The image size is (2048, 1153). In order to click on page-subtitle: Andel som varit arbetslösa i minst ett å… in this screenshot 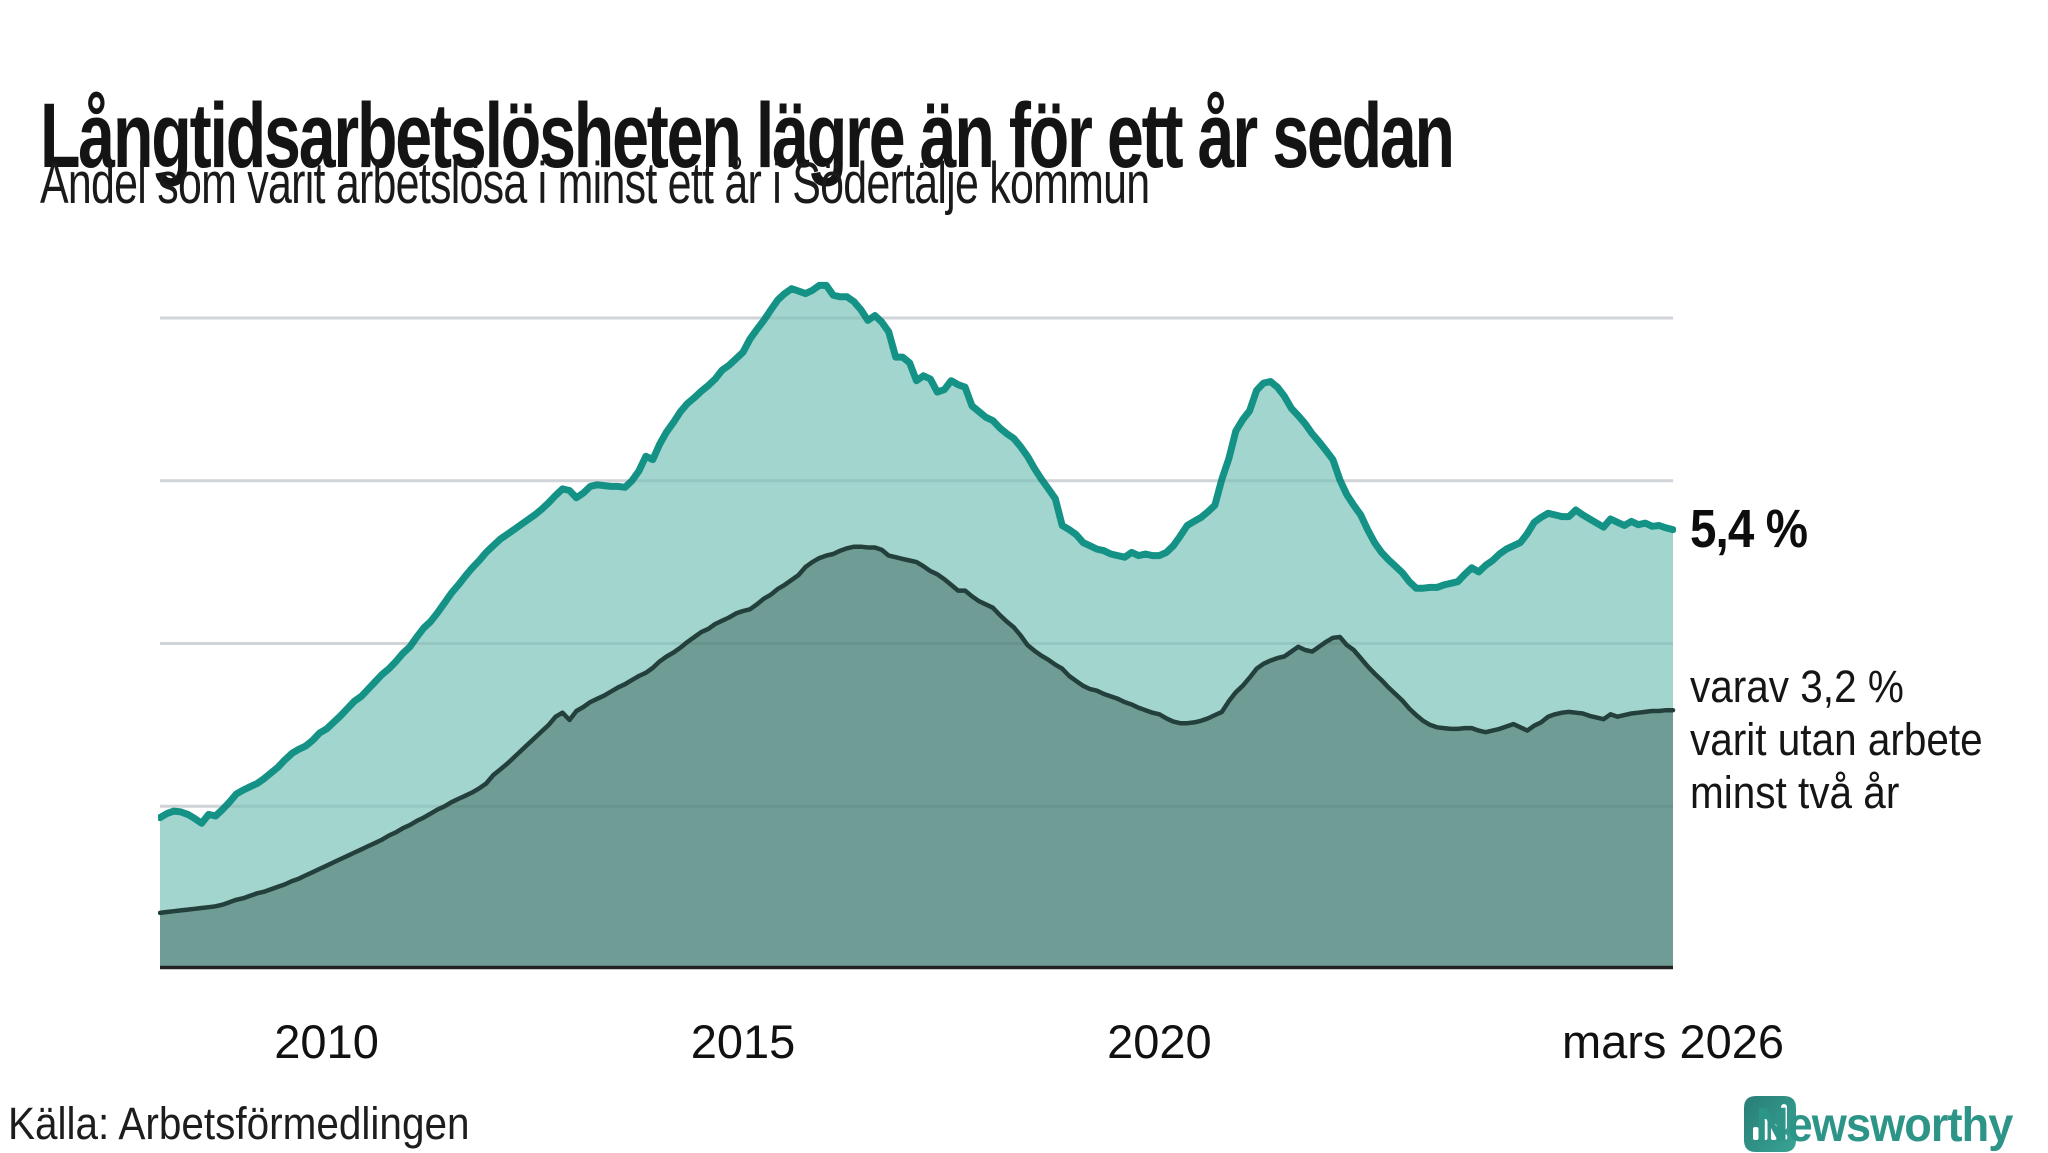, I will do `click(595, 183)`.